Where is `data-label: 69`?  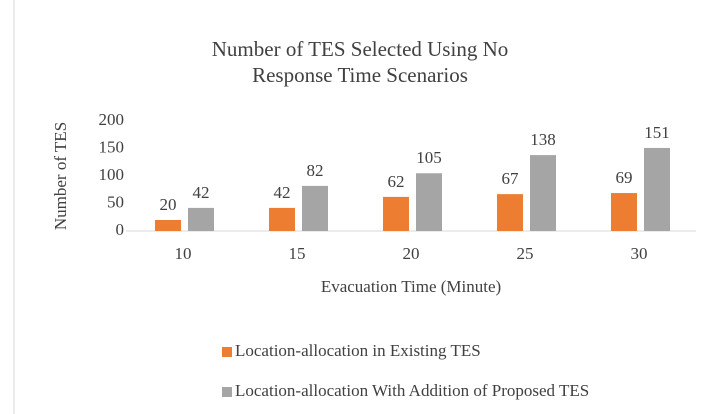 data-label: 69 is located at coordinates (624, 177).